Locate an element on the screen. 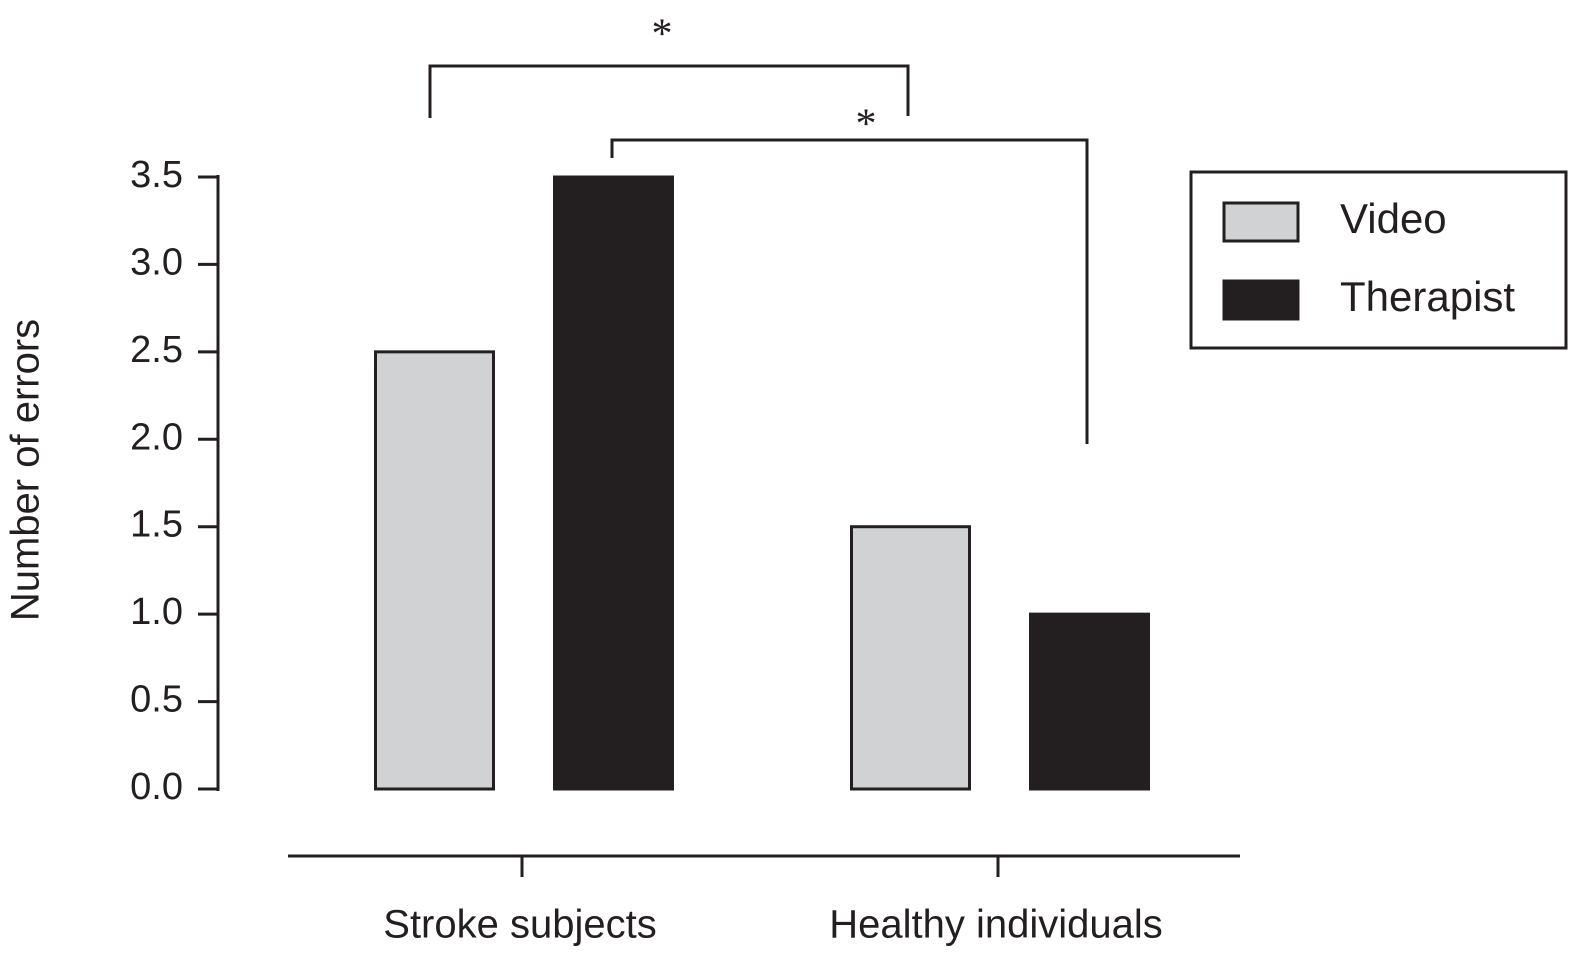  legend-label: Video is located at coordinates (1393, 218).